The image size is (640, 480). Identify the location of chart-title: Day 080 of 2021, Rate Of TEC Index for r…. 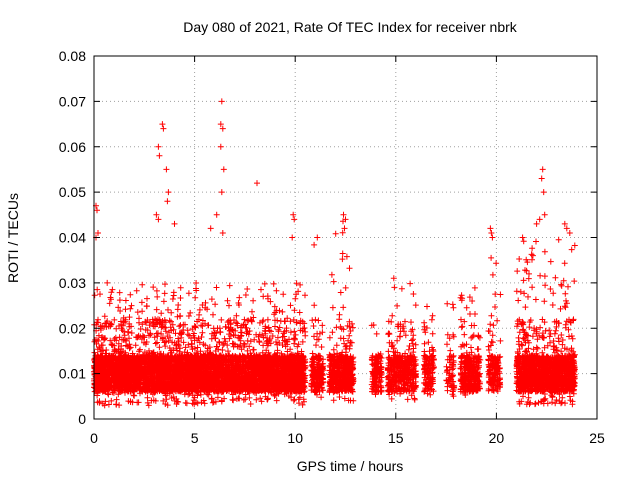
(350, 27).